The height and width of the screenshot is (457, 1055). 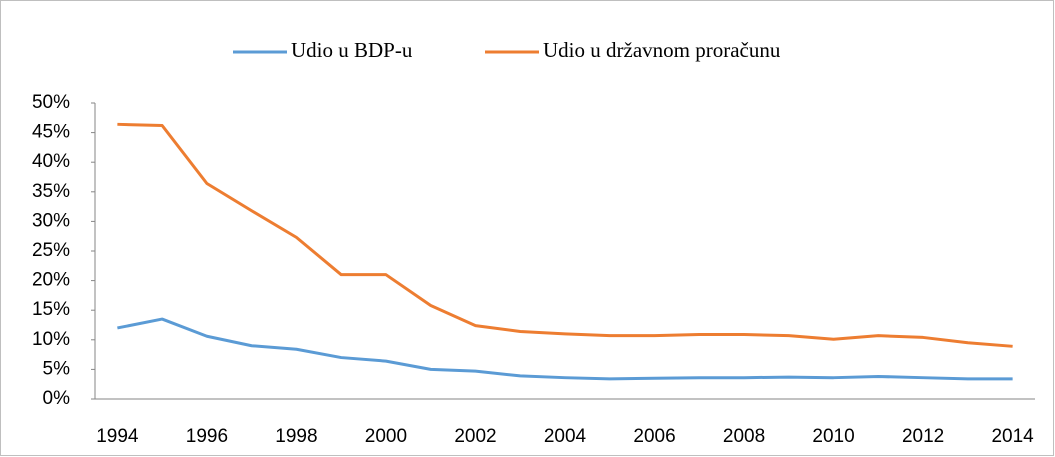 I want to click on legend-label: Udio u državnom proračunu, so click(x=662, y=50).